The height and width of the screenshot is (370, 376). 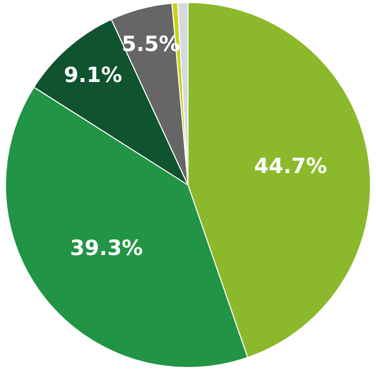 What do you see at coordinates (93, 75) in the screenshot?
I see `data-label: 9.1%` at bounding box center [93, 75].